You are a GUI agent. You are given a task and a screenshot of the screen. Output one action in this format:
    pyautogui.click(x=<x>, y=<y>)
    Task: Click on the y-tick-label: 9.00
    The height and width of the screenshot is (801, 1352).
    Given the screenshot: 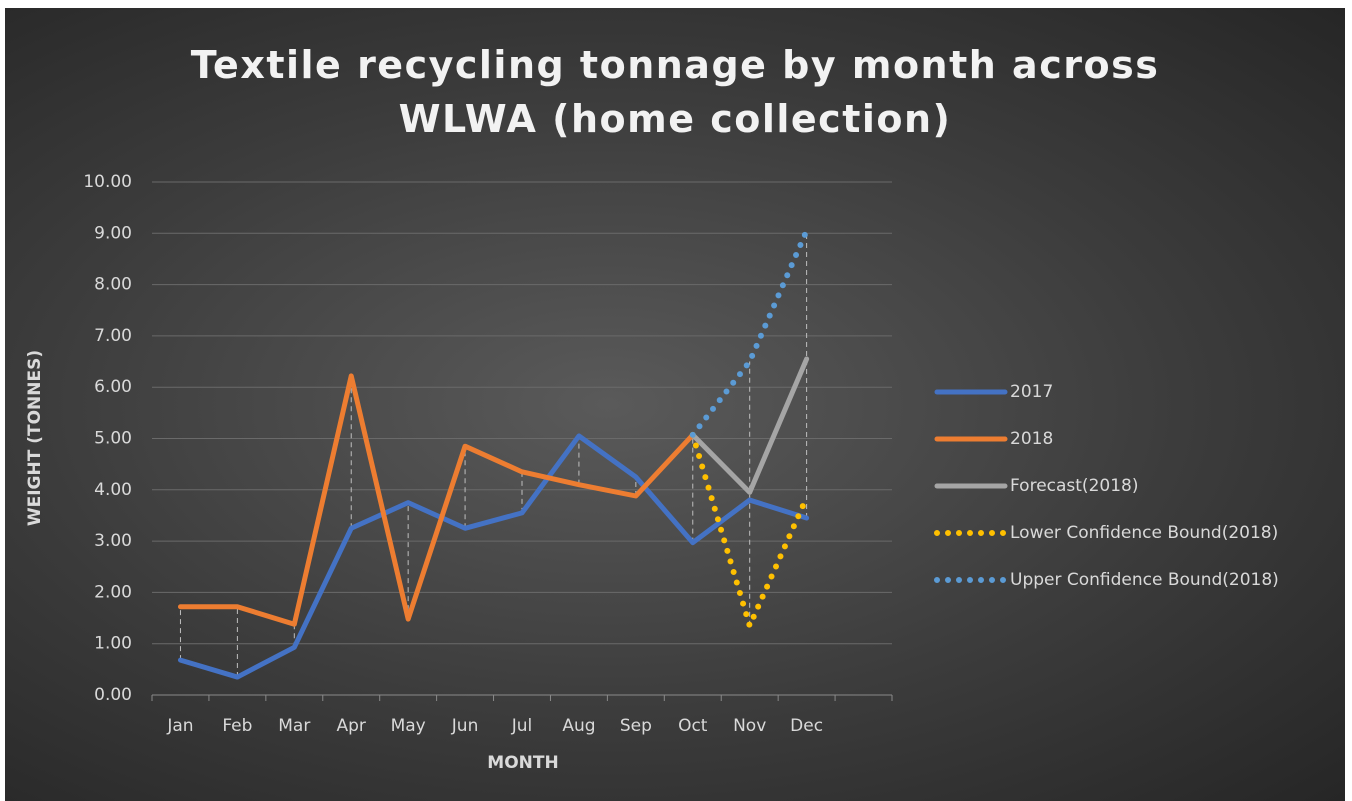 What is the action you would take?
    pyautogui.click(x=113, y=233)
    